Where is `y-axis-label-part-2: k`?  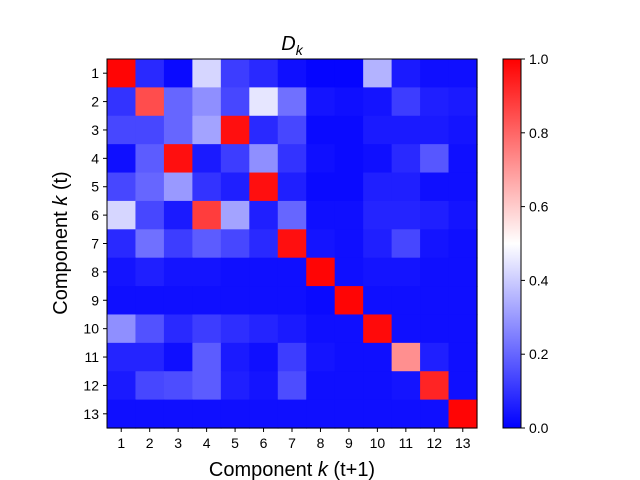
y-axis-label-part-2: k is located at coordinates (61, 200).